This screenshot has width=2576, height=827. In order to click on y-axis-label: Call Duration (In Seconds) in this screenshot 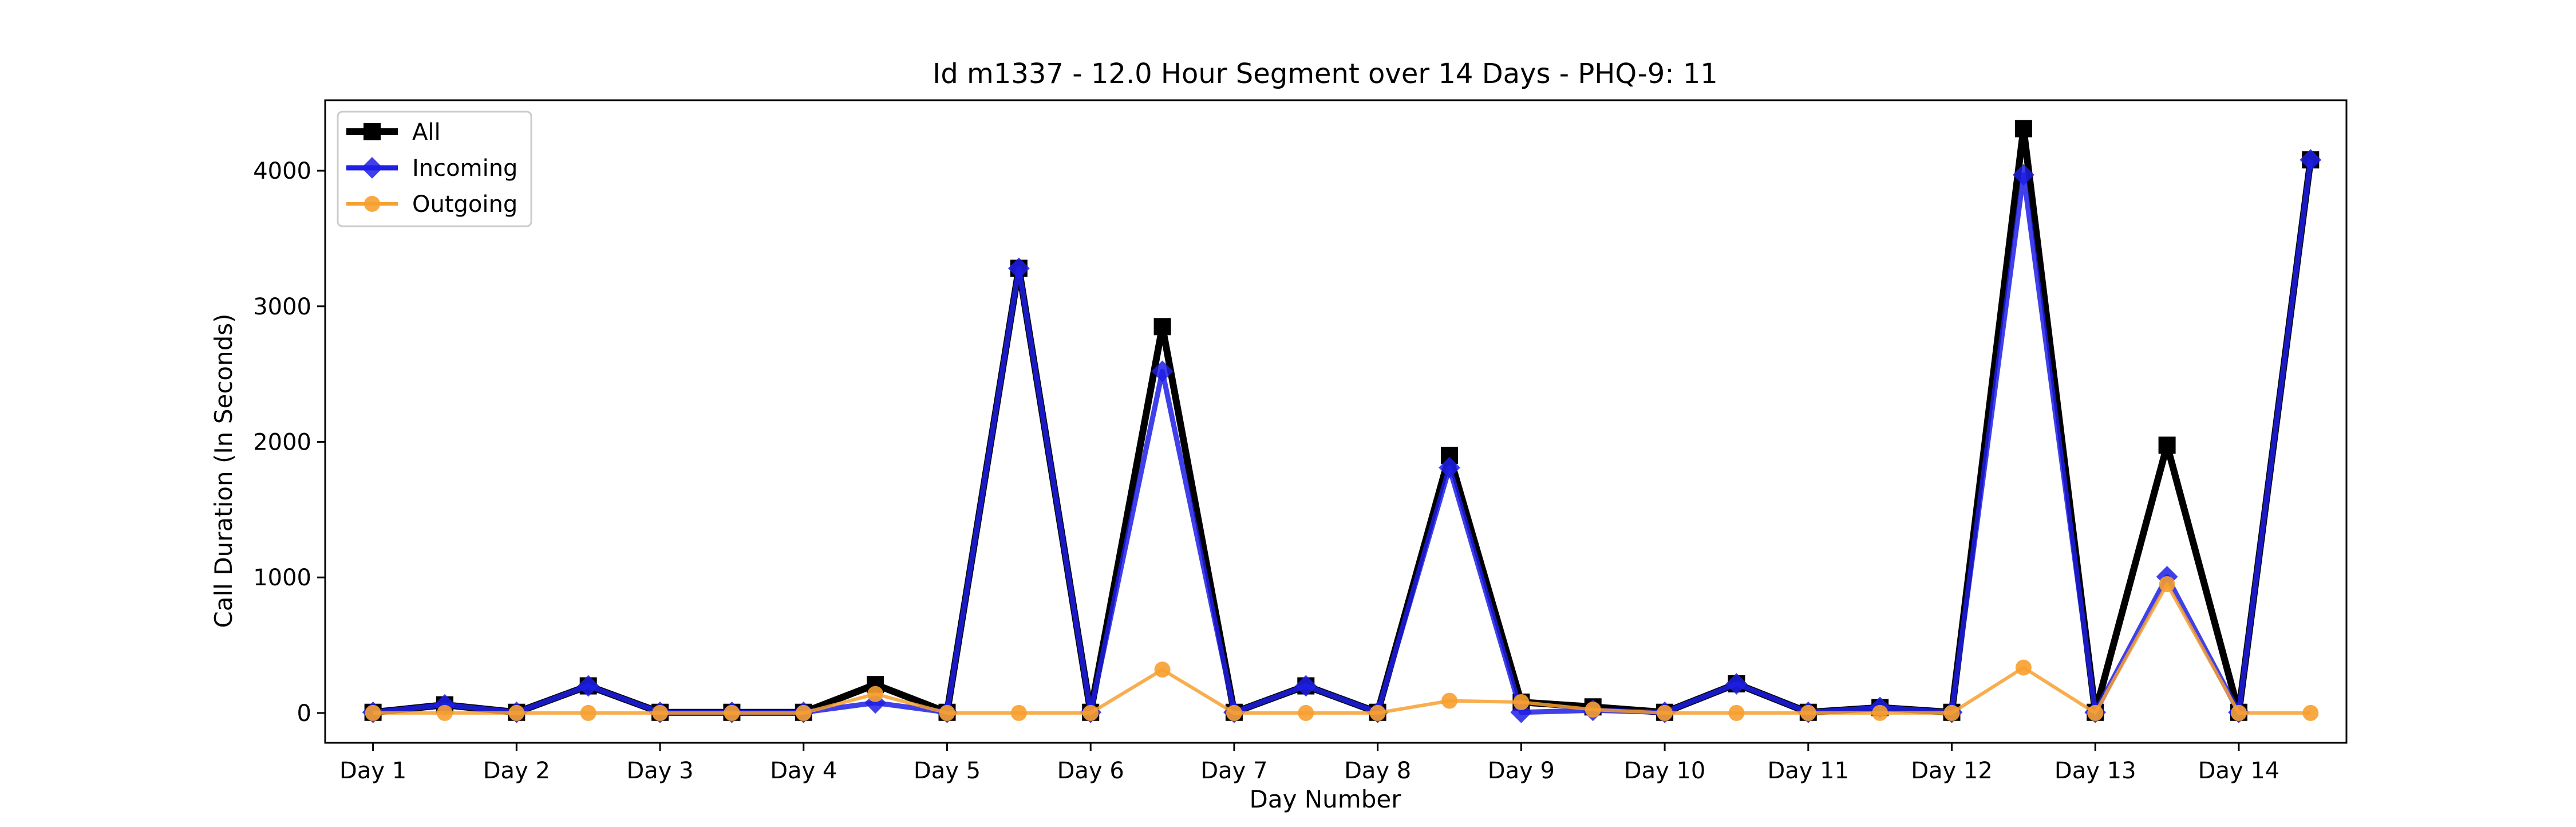, I will do `click(224, 471)`.